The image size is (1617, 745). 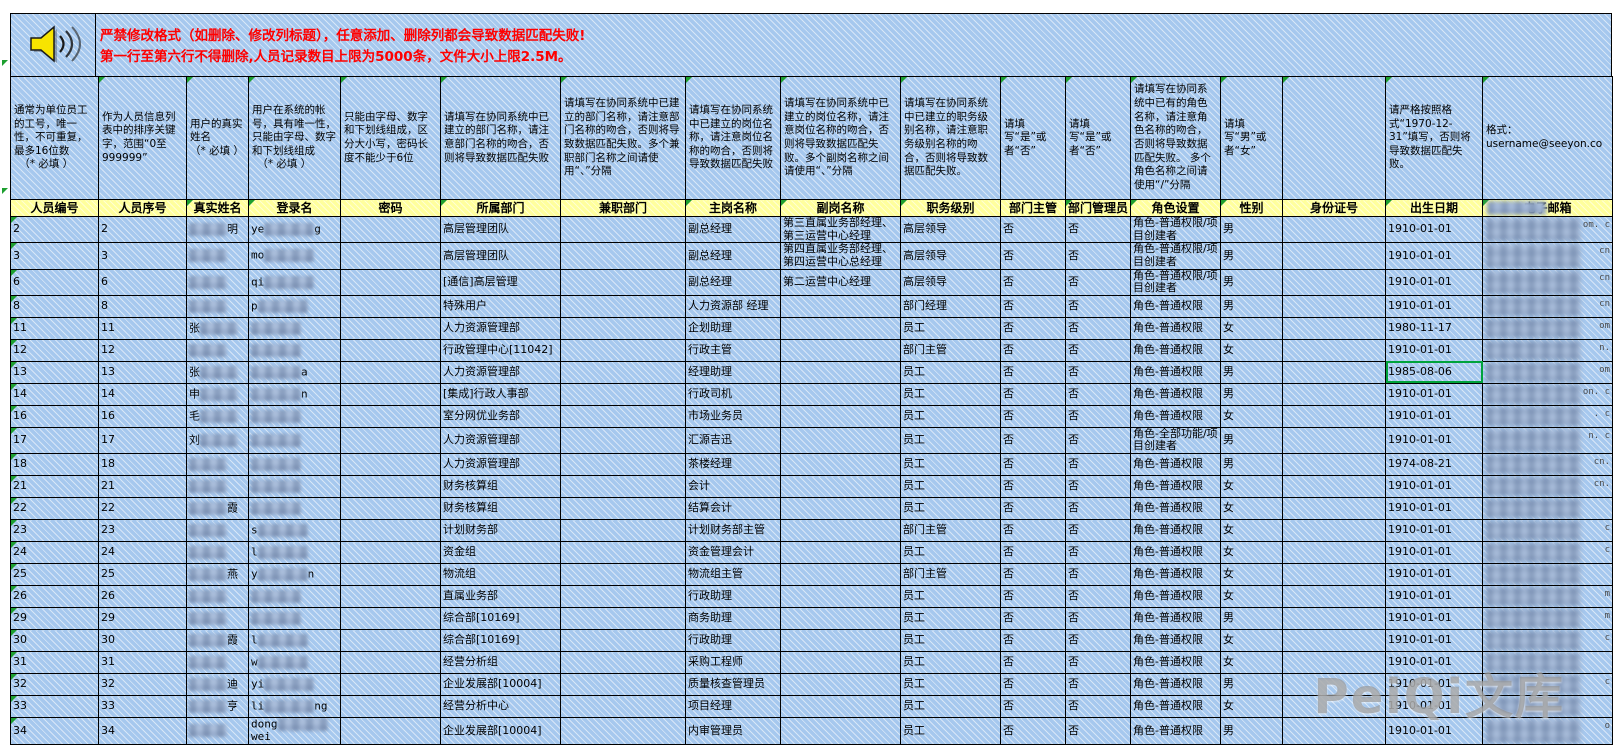 What do you see at coordinates (217, 440) in the screenshot?
I see `cell-name: 刘` at bounding box center [217, 440].